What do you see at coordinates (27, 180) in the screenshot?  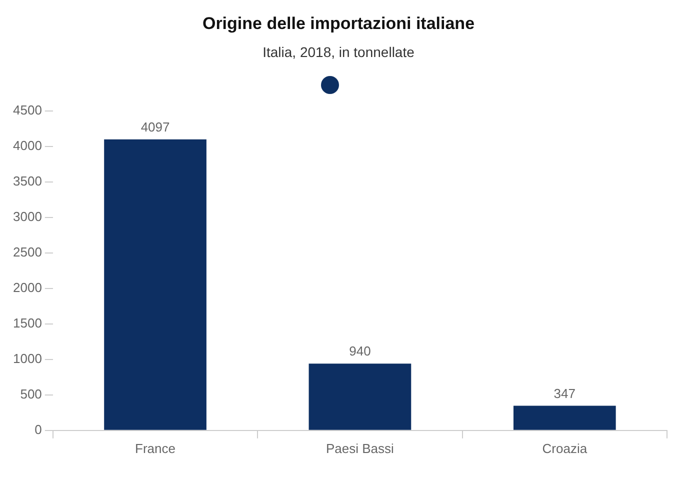 I see `y-tick-label: 3500` at bounding box center [27, 180].